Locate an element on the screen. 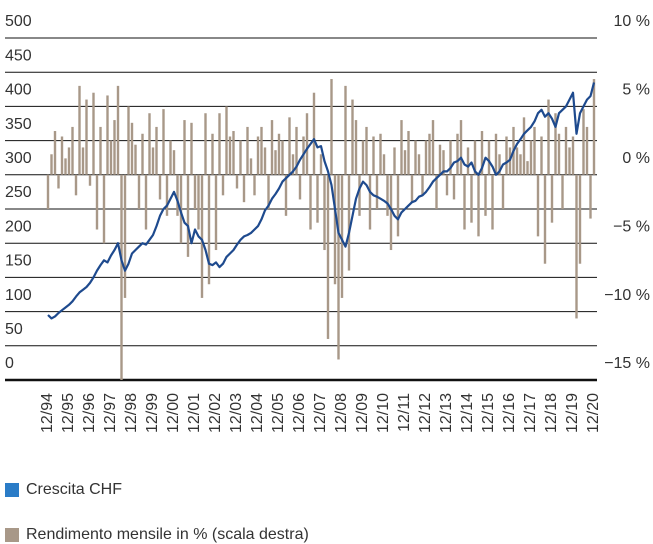  x-tick-label: 12/14 is located at coordinates (467, 413).